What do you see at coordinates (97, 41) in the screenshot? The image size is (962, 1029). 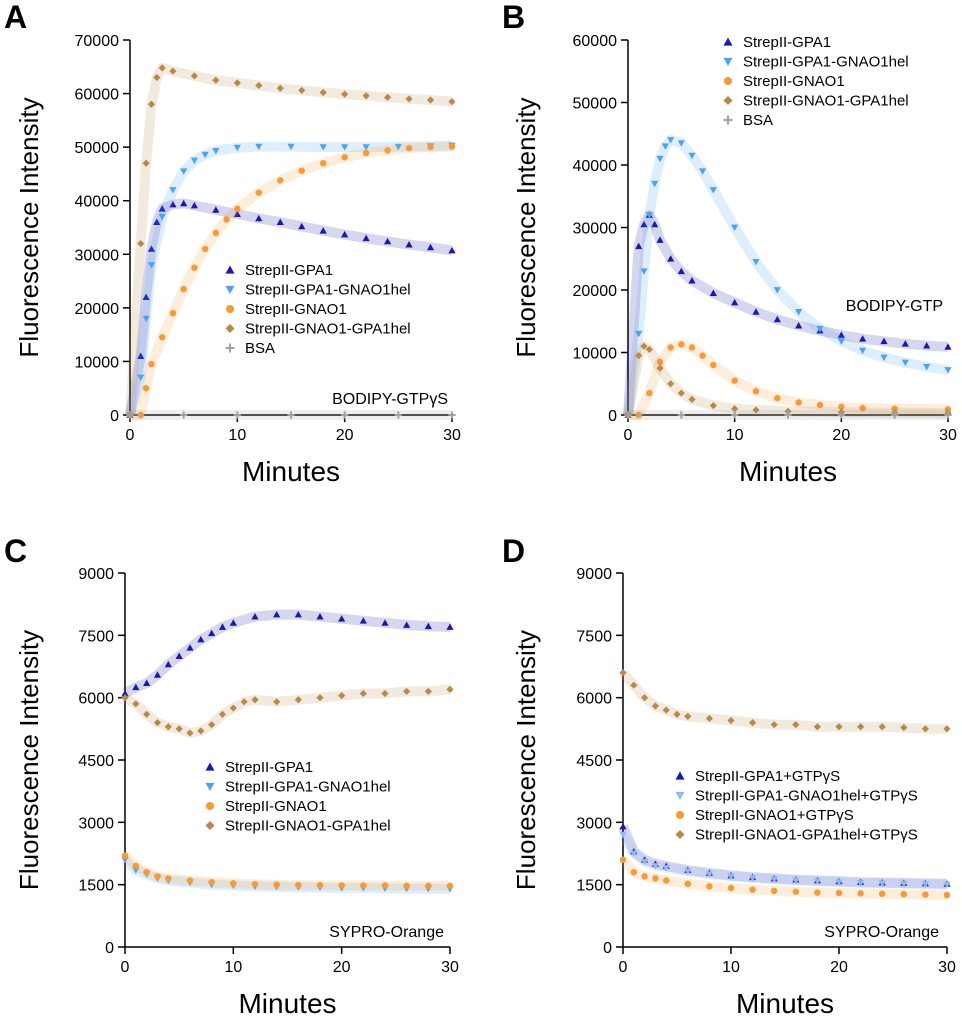 I see `y-tick-label: 70000` at bounding box center [97, 41].